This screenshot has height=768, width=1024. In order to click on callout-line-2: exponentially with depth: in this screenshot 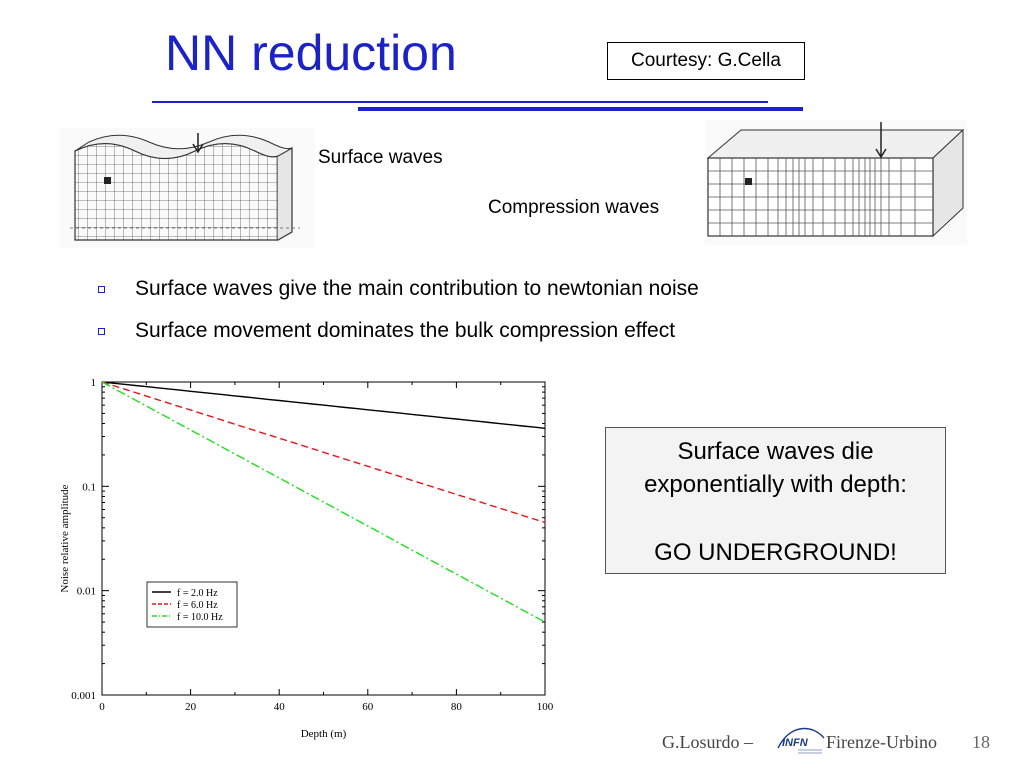, I will do `click(775, 484)`.